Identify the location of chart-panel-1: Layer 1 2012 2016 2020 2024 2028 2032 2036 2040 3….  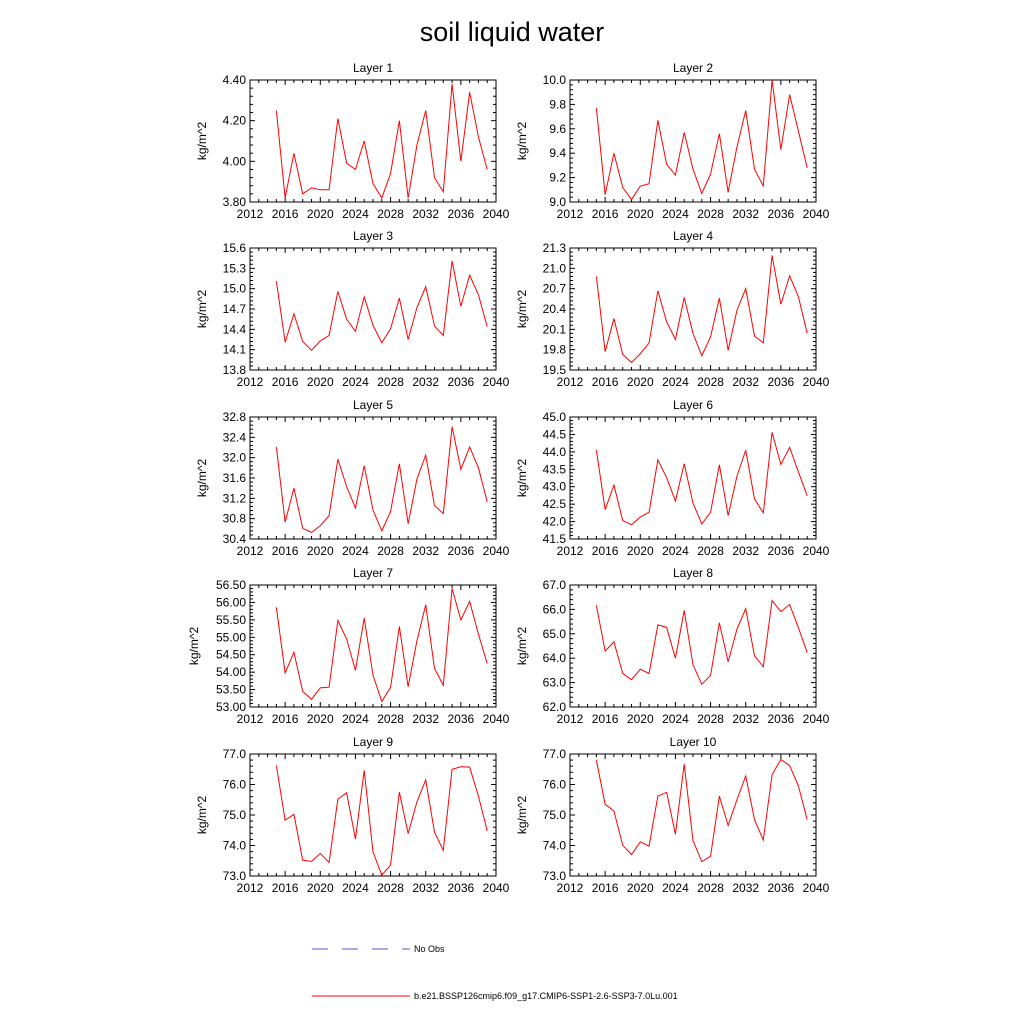
(352, 141).